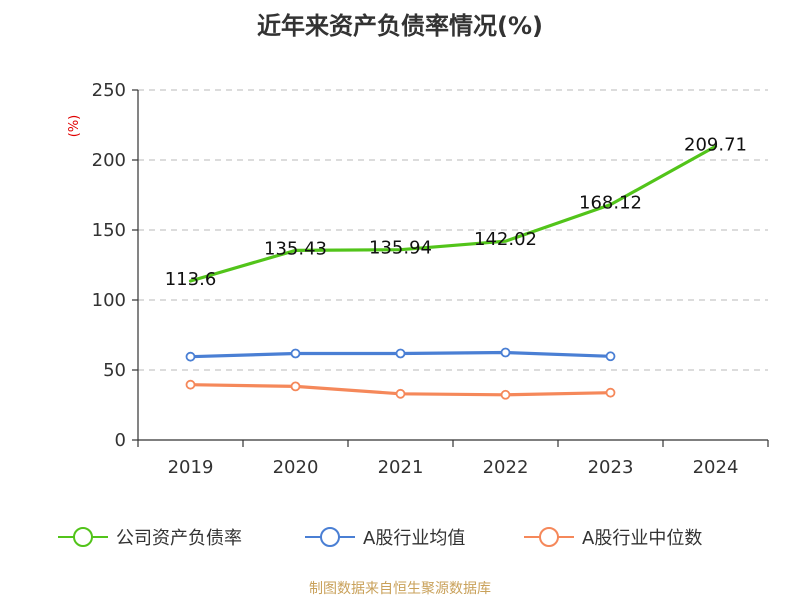 The width and height of the screenshot is (800, 600). Describe the element at coordinates (296, 467) in the screenshot. I see `x-tick-label: 2020` at that location.